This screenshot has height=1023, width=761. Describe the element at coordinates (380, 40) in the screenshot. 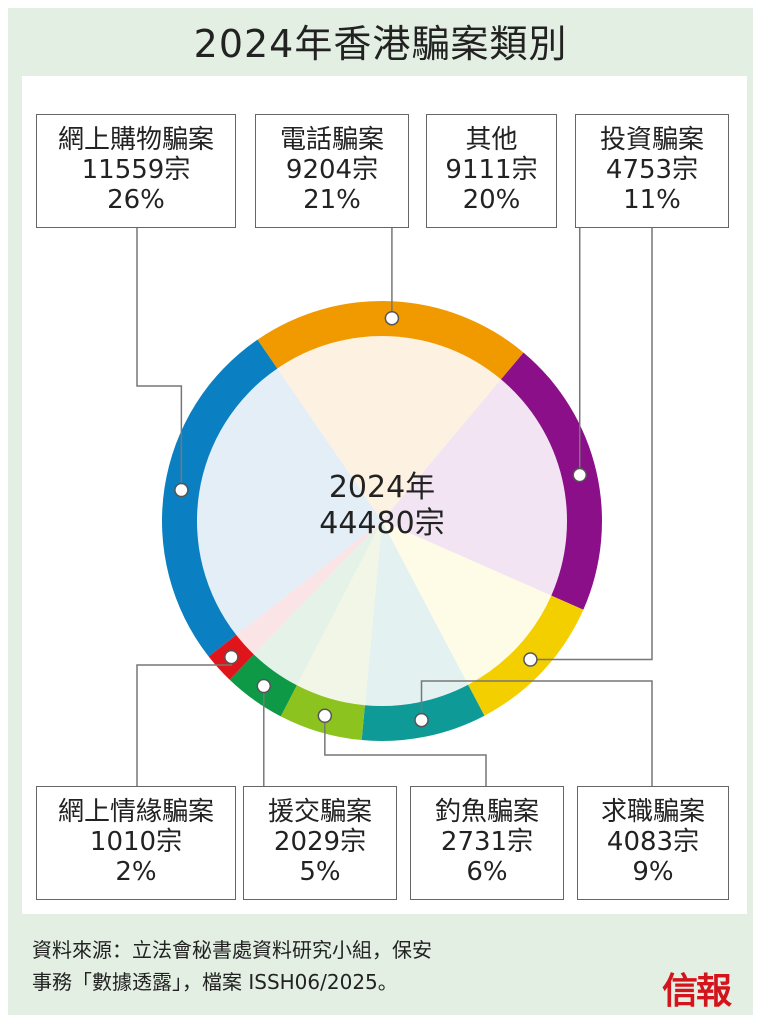

I see `page-title: 2024年香港騙案類別` at that location.